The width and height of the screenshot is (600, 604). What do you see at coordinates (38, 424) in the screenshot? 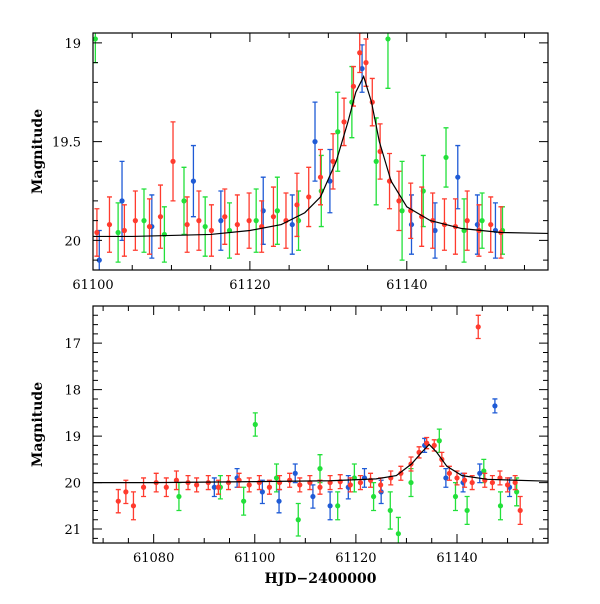
I see `bottom-y-axis-title: Magnitude` at bounding box center [38, 424].